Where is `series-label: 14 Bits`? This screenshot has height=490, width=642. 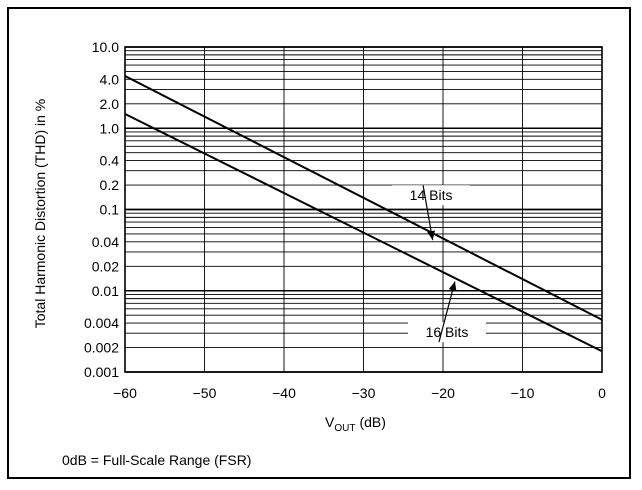
series-label: 14 Bits is located at coordinates (431, 195).